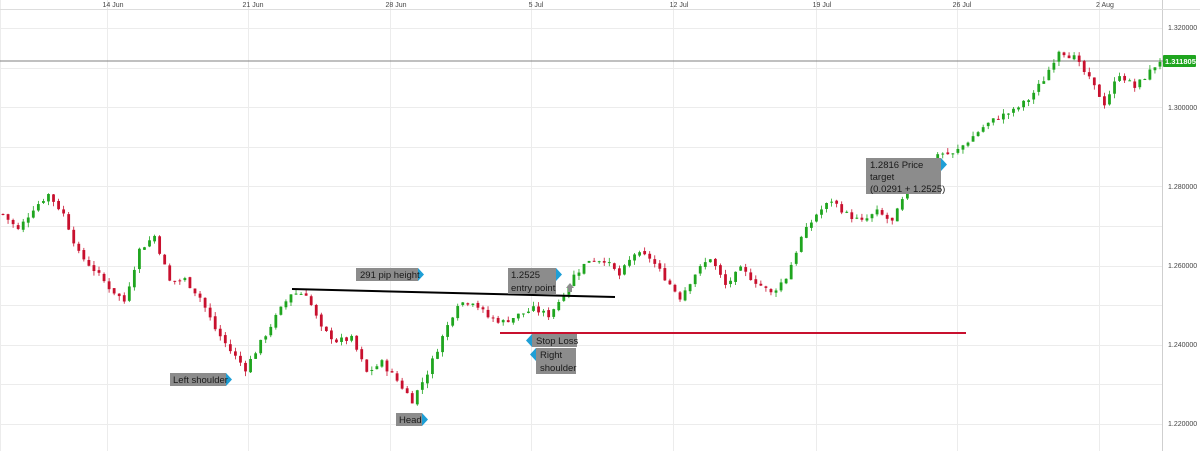 Image resolution: width=1200 pixels, height=451 pixels. Describe the element at coordinates (1182, 187) in the screenshot. I see `y-tick-label: 1.280000` at that location.